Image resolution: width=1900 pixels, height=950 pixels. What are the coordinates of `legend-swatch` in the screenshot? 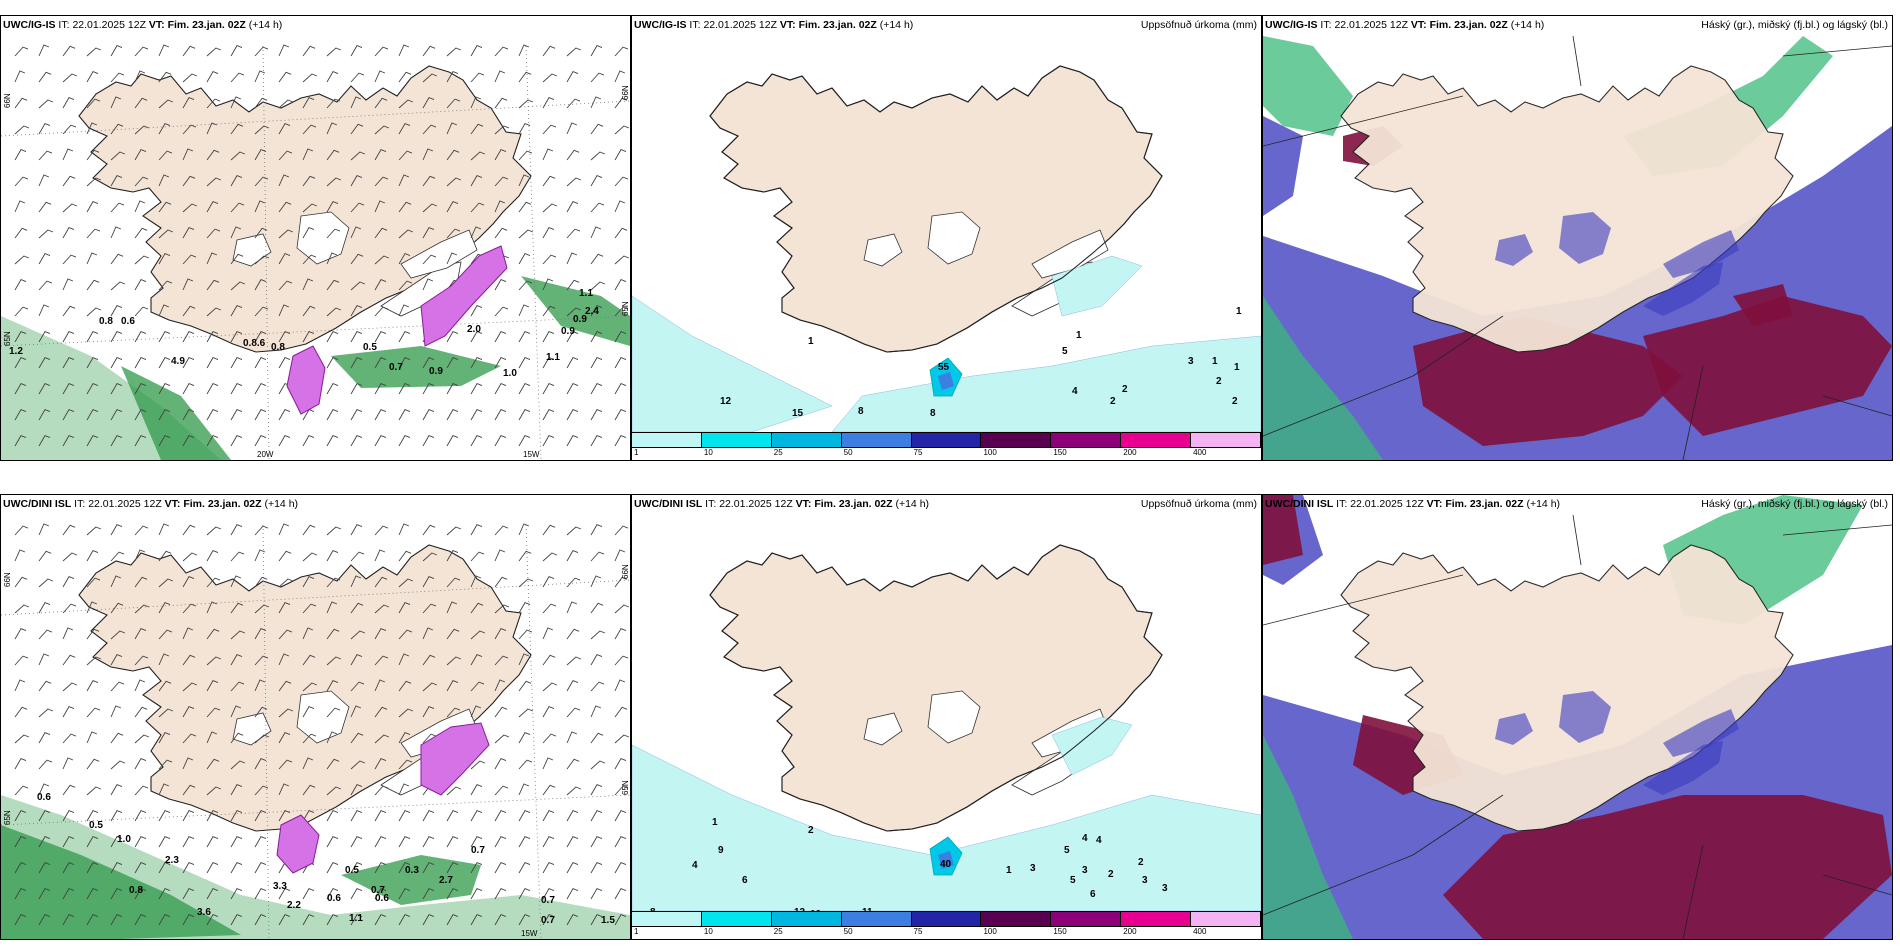 It's located at (667, 919).